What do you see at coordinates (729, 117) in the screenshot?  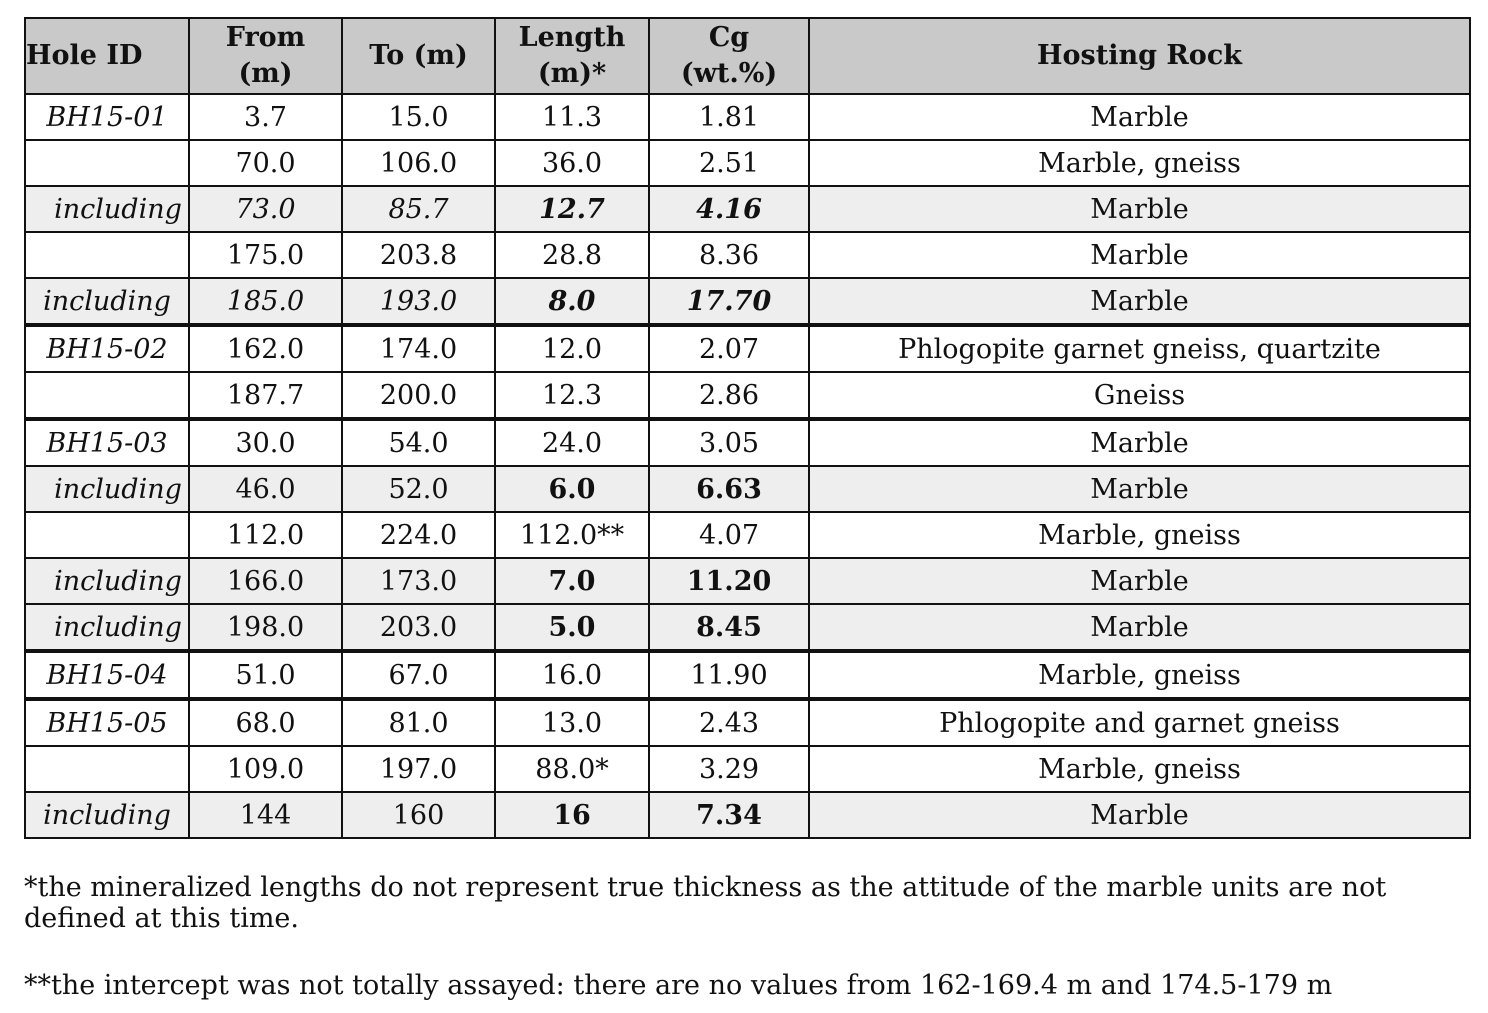 I see `cg-cell: 1.81` at bounding box center [729, 117].